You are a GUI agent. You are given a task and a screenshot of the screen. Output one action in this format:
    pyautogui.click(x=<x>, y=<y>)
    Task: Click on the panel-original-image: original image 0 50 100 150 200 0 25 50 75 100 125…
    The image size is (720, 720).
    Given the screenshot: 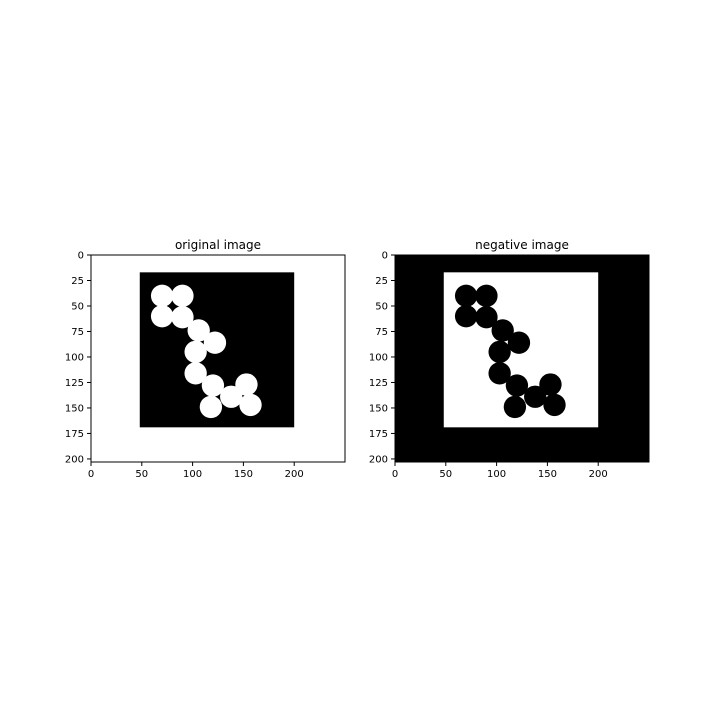 What is the action you would take?
    pyautogui.click(x=205, y=359)
    